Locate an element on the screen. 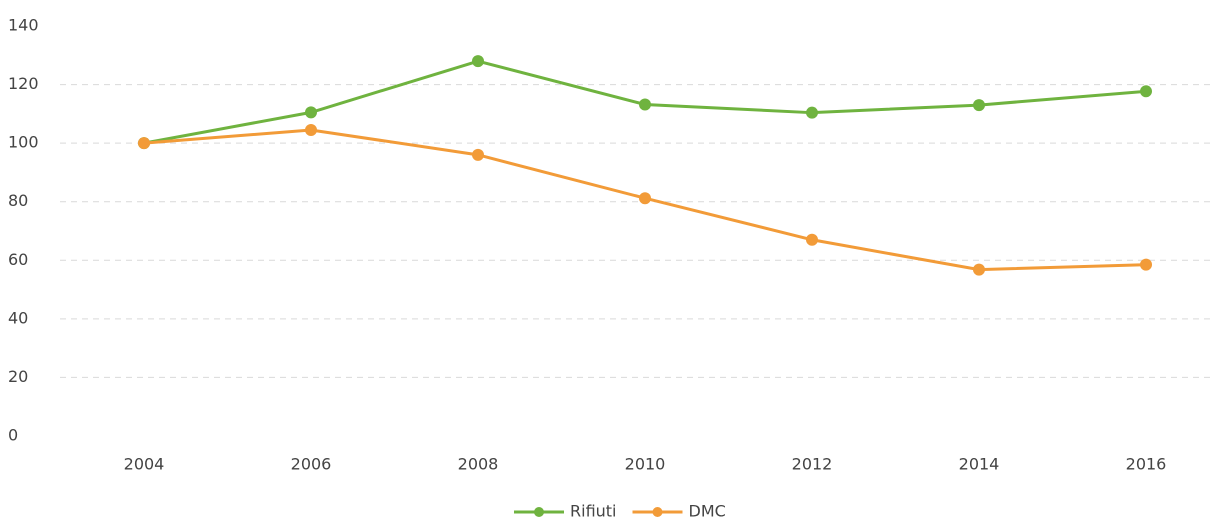  x-tick-label: 2010 is located at coordinates (645, 464).